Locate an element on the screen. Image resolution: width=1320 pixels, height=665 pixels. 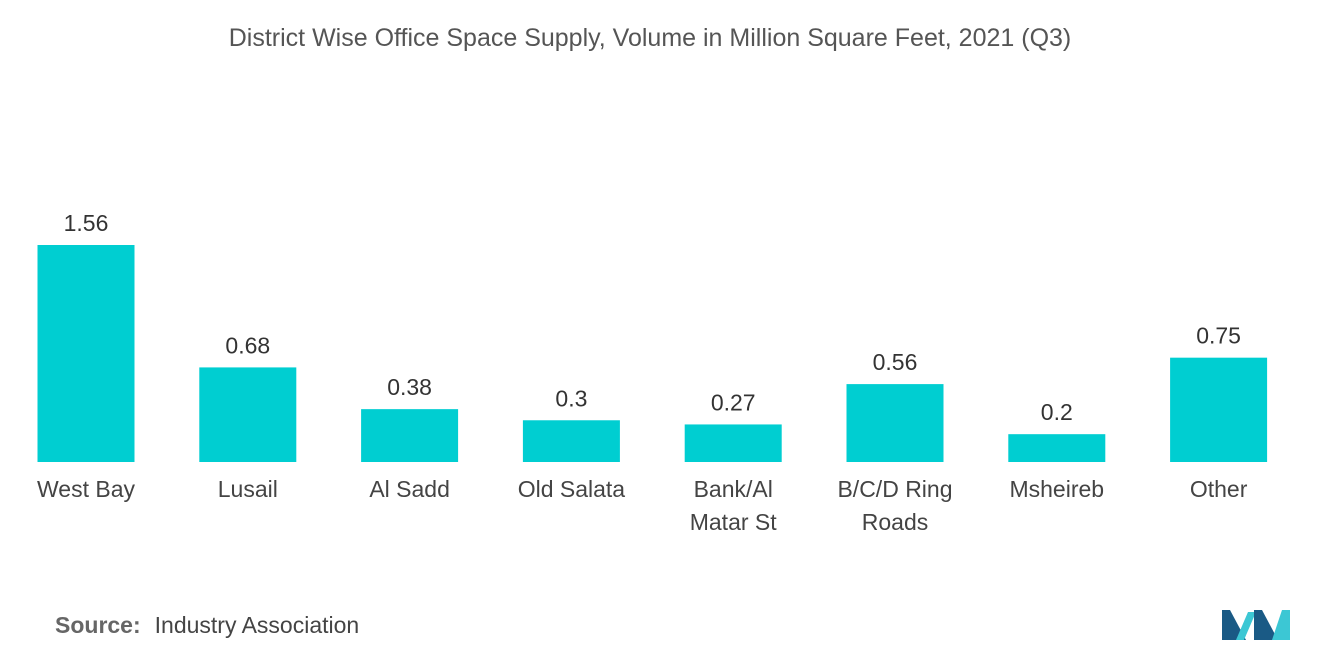
category-label: Other is located at coordinates (1219, 489).